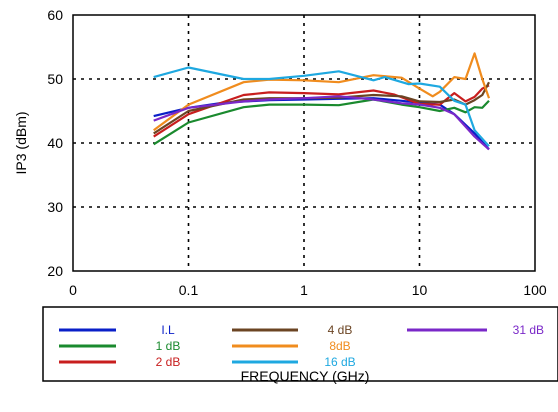  I want to click on x-tick-label: 0, so click(73, 290).